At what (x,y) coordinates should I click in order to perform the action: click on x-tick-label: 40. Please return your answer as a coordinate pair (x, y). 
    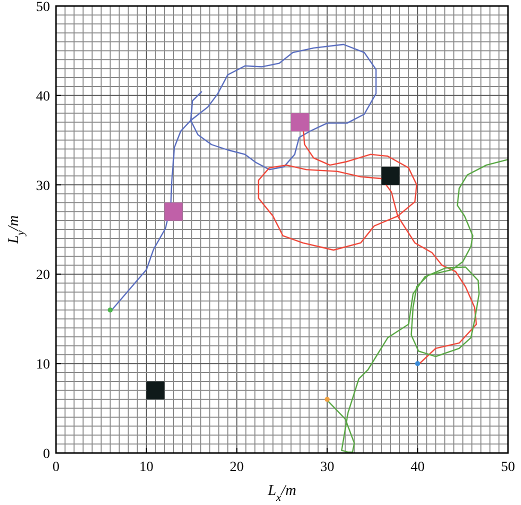
    Looking at the image, I should click on (417, 467).